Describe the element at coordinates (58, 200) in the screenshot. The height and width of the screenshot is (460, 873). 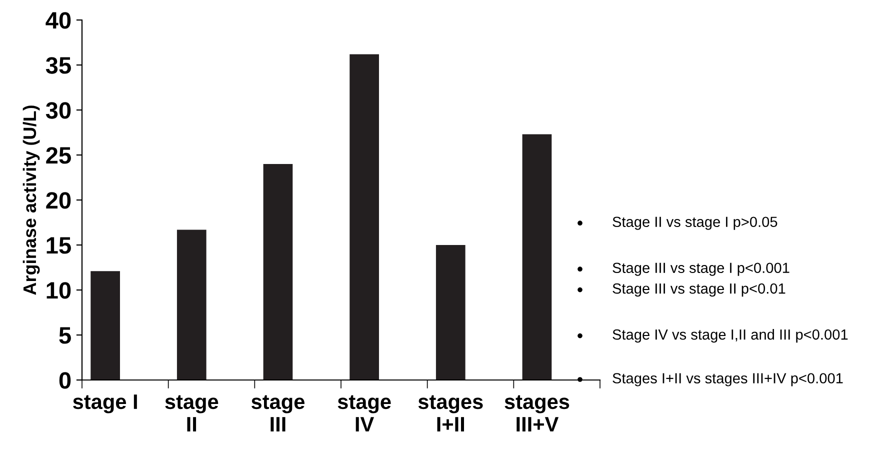
I see `y-tick-label: 20` at that location.